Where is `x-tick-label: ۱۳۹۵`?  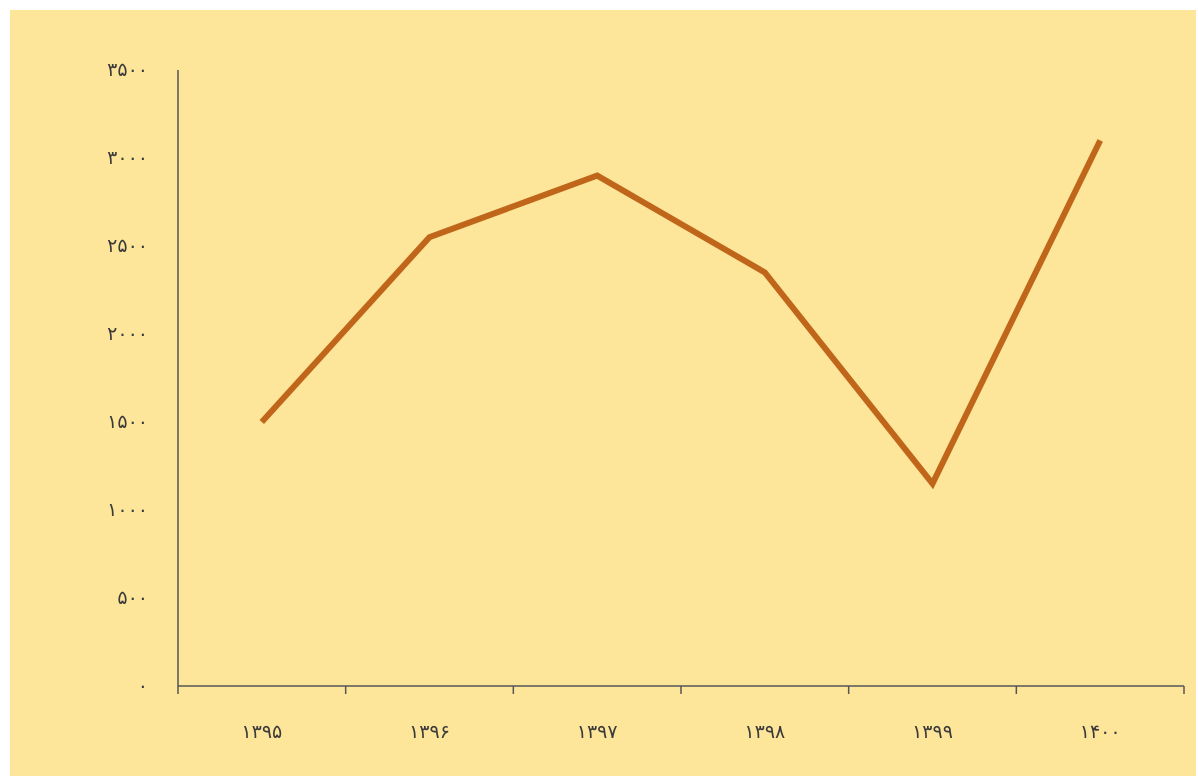
x-tick-label: ۱۳۹۵ is located at coordinates (261, 732).